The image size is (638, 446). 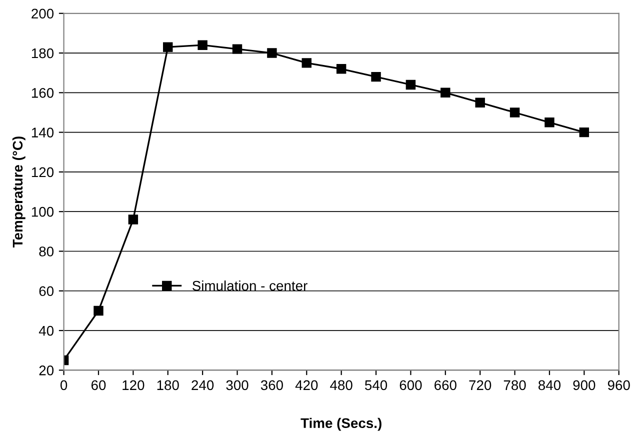 I want to click on x-tick-label: 480, so click(x=341, y=385).